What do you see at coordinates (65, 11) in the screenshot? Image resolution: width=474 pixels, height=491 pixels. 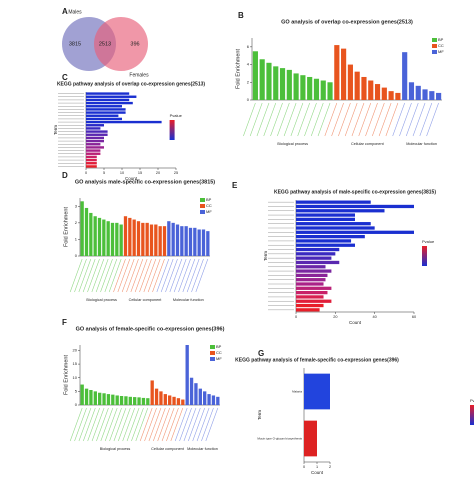 I see `panel-letter: A` at bounding box center [65, 11].